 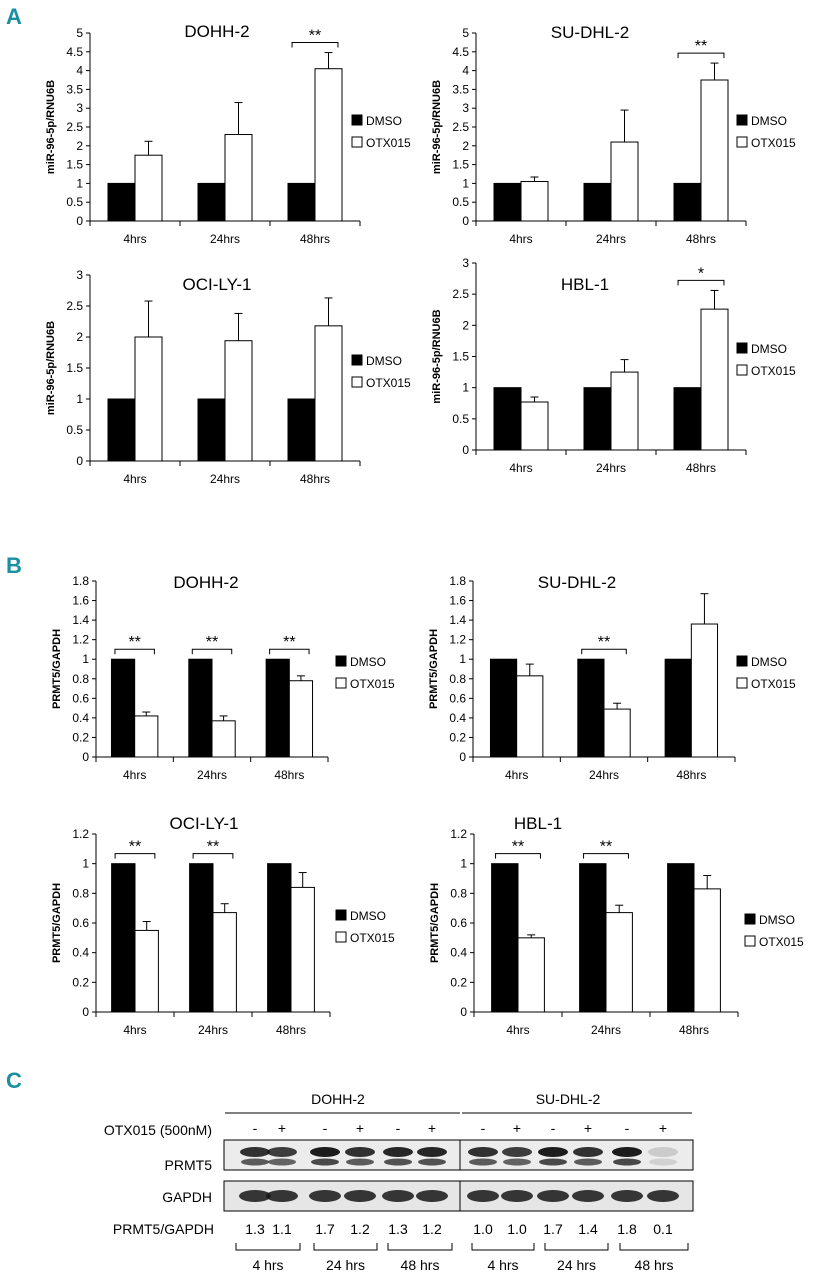 I want to click on y-tick-label: 0.8, so click(x=80, y=679).